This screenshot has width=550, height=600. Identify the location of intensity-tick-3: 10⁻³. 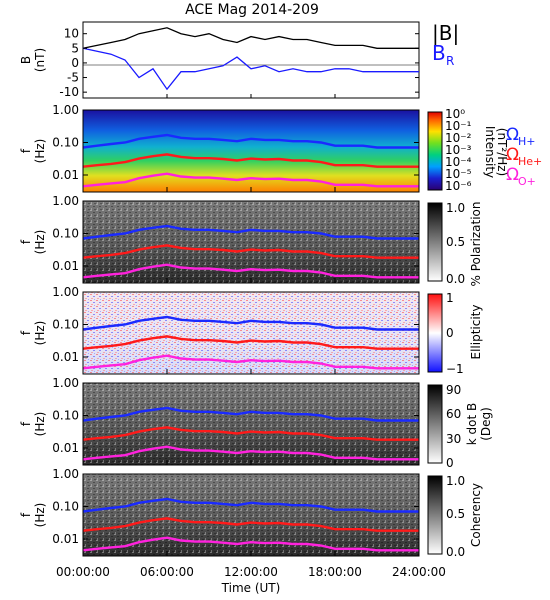
(458, 150).